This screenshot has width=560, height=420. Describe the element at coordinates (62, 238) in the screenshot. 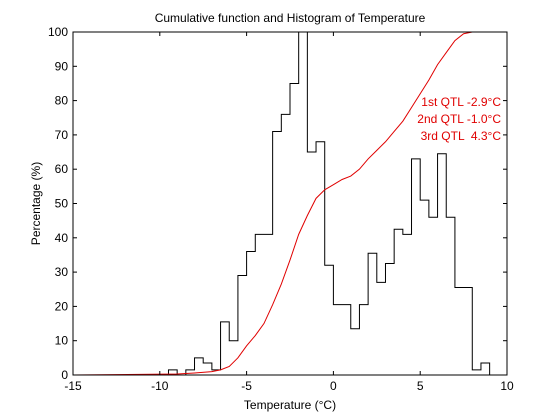

I see `y-tick-label: 40` at that location.